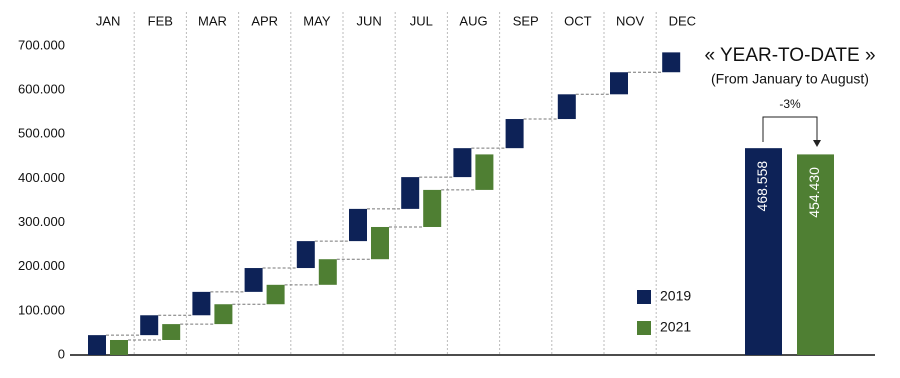 Image resolution: width=900 pixels, height=378 pixels. Describe the element at coordinates (160, 20) in the screenshot. I see `x-tick-label: FEB` at that location.